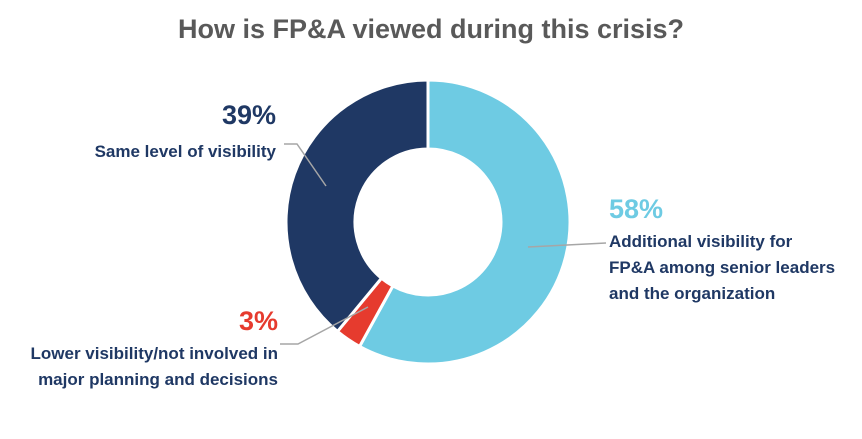  I want to click on slice-desc-line-2: major planning and decisions, so click(158, 379).